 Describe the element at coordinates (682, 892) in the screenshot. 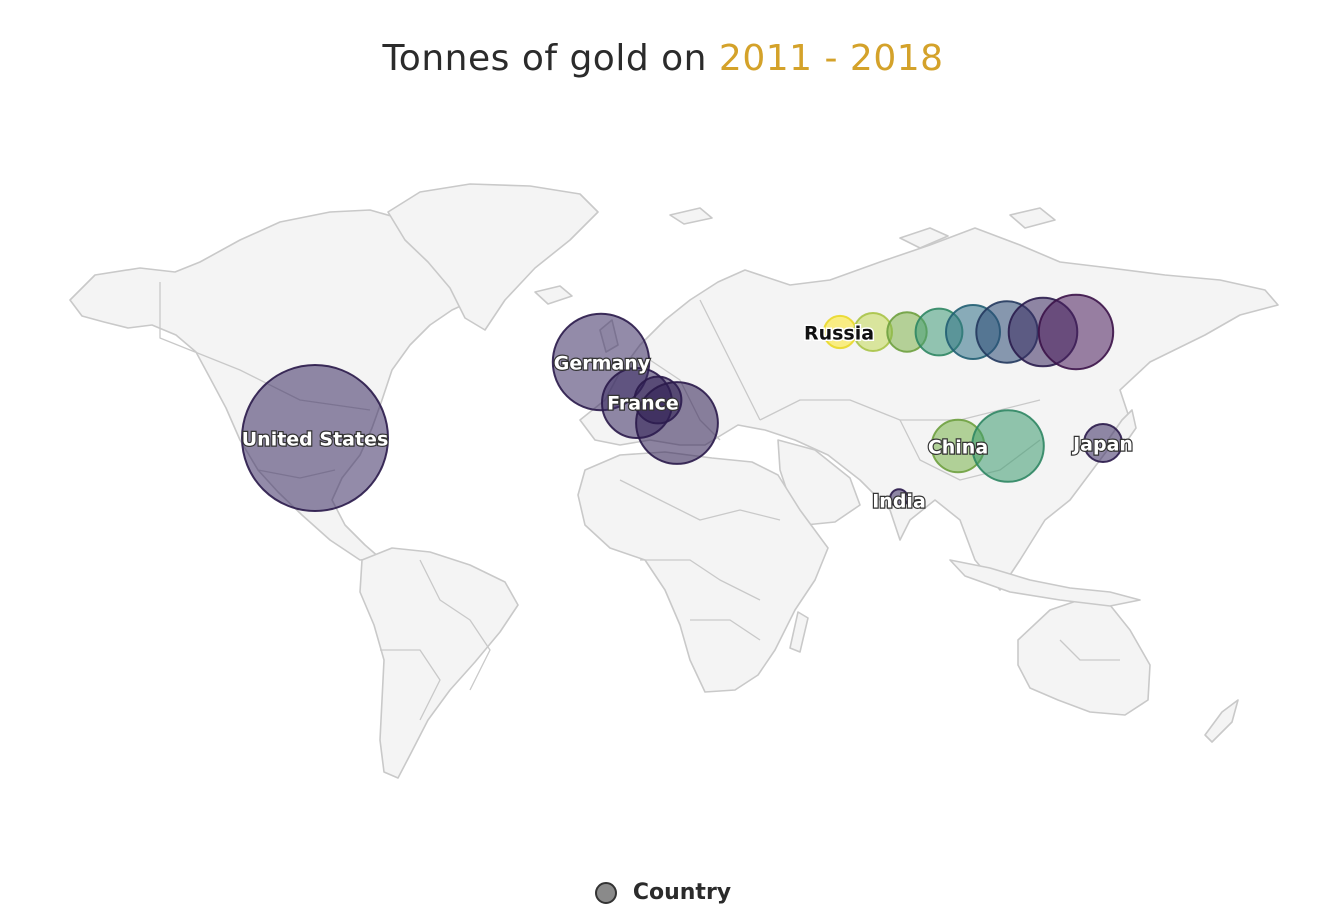

I see `legend-label: Country` at that location.